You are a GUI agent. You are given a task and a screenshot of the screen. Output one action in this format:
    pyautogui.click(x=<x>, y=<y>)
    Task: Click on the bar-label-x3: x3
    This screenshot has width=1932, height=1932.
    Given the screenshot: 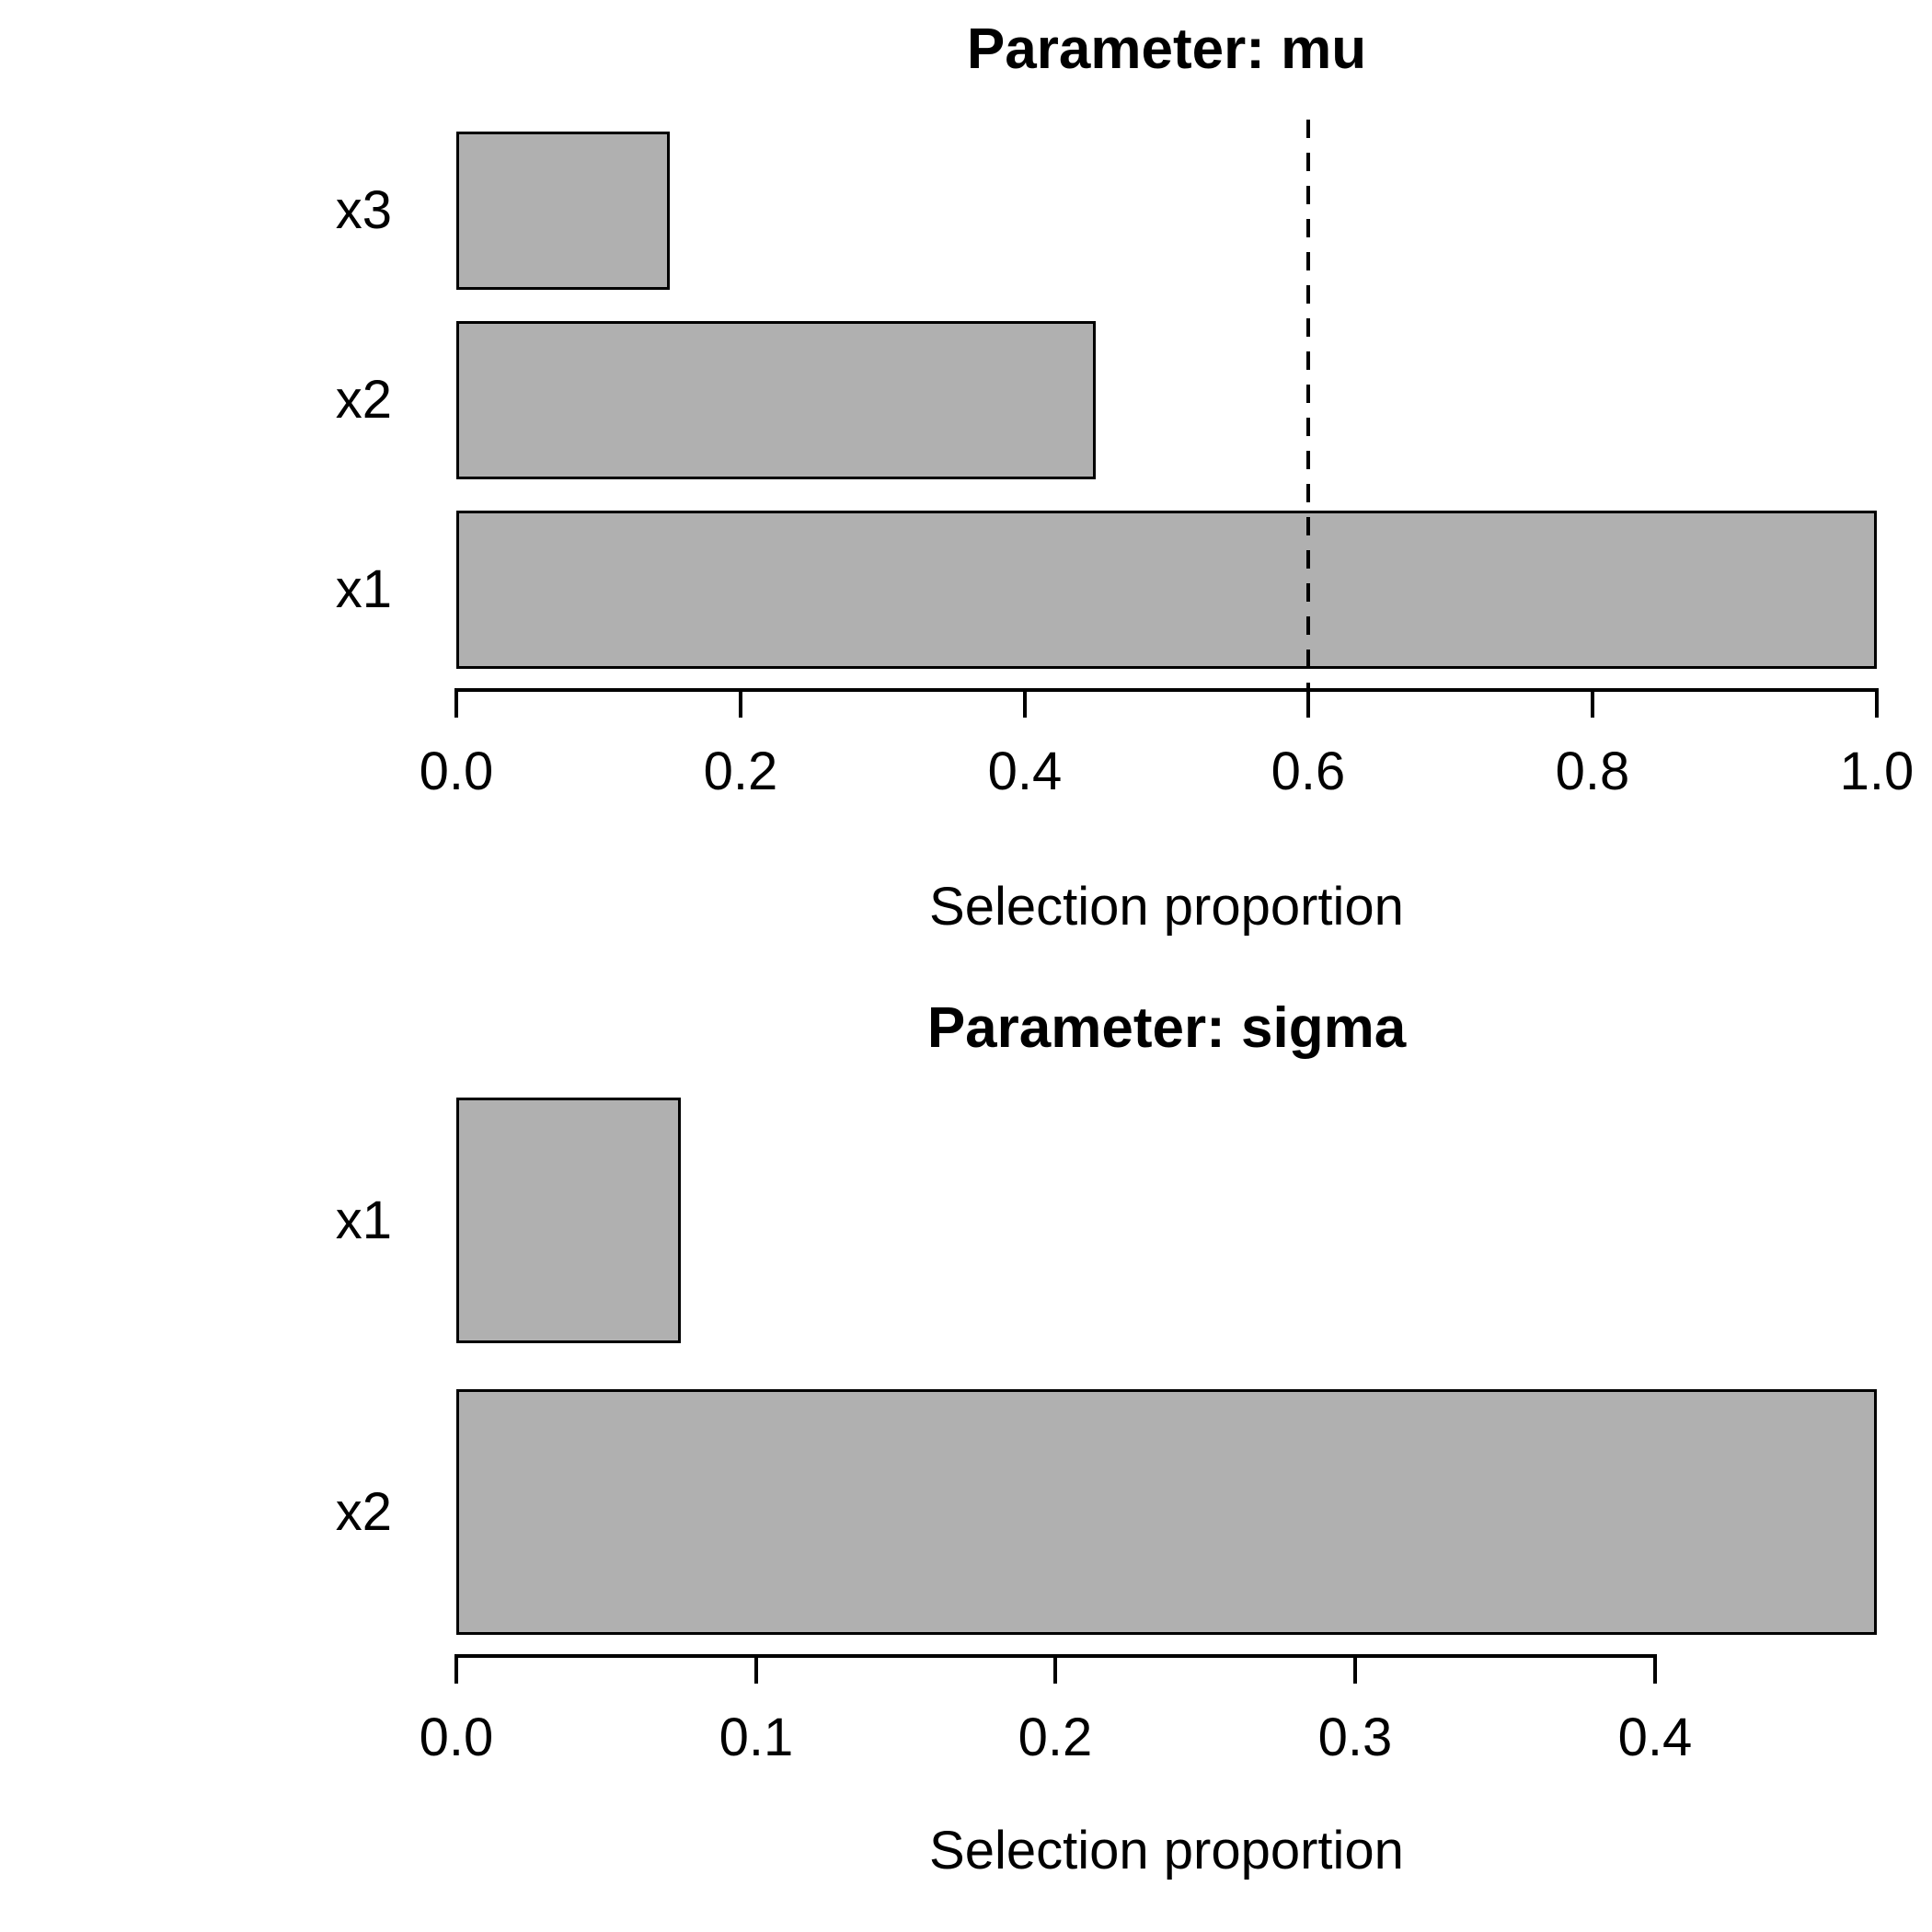 What is the action you would take?
    pyautogui.click(x=363, y=210)
    